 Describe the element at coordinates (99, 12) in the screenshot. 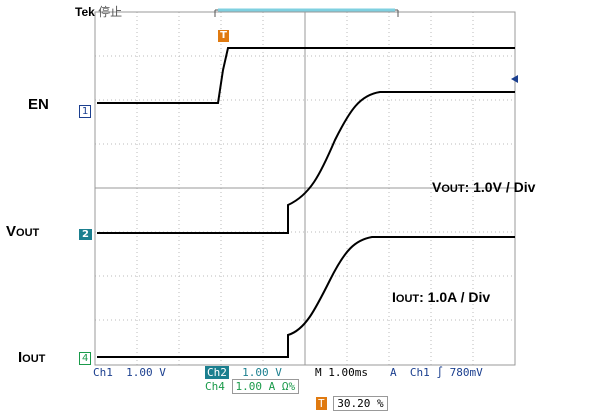

I see `brand: Tek 停止` at that location.